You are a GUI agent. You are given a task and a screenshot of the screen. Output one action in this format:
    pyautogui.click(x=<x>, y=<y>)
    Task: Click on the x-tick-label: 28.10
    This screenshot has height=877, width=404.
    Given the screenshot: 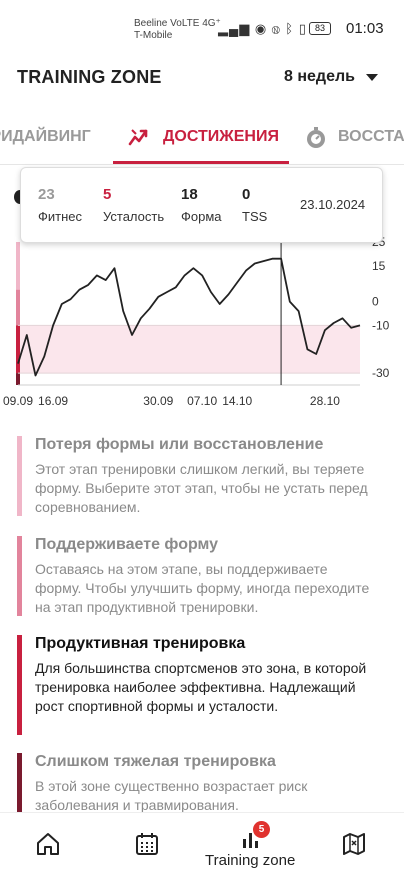 What is the action you would take?
    pyautogui.click(x=325, y=401)
    